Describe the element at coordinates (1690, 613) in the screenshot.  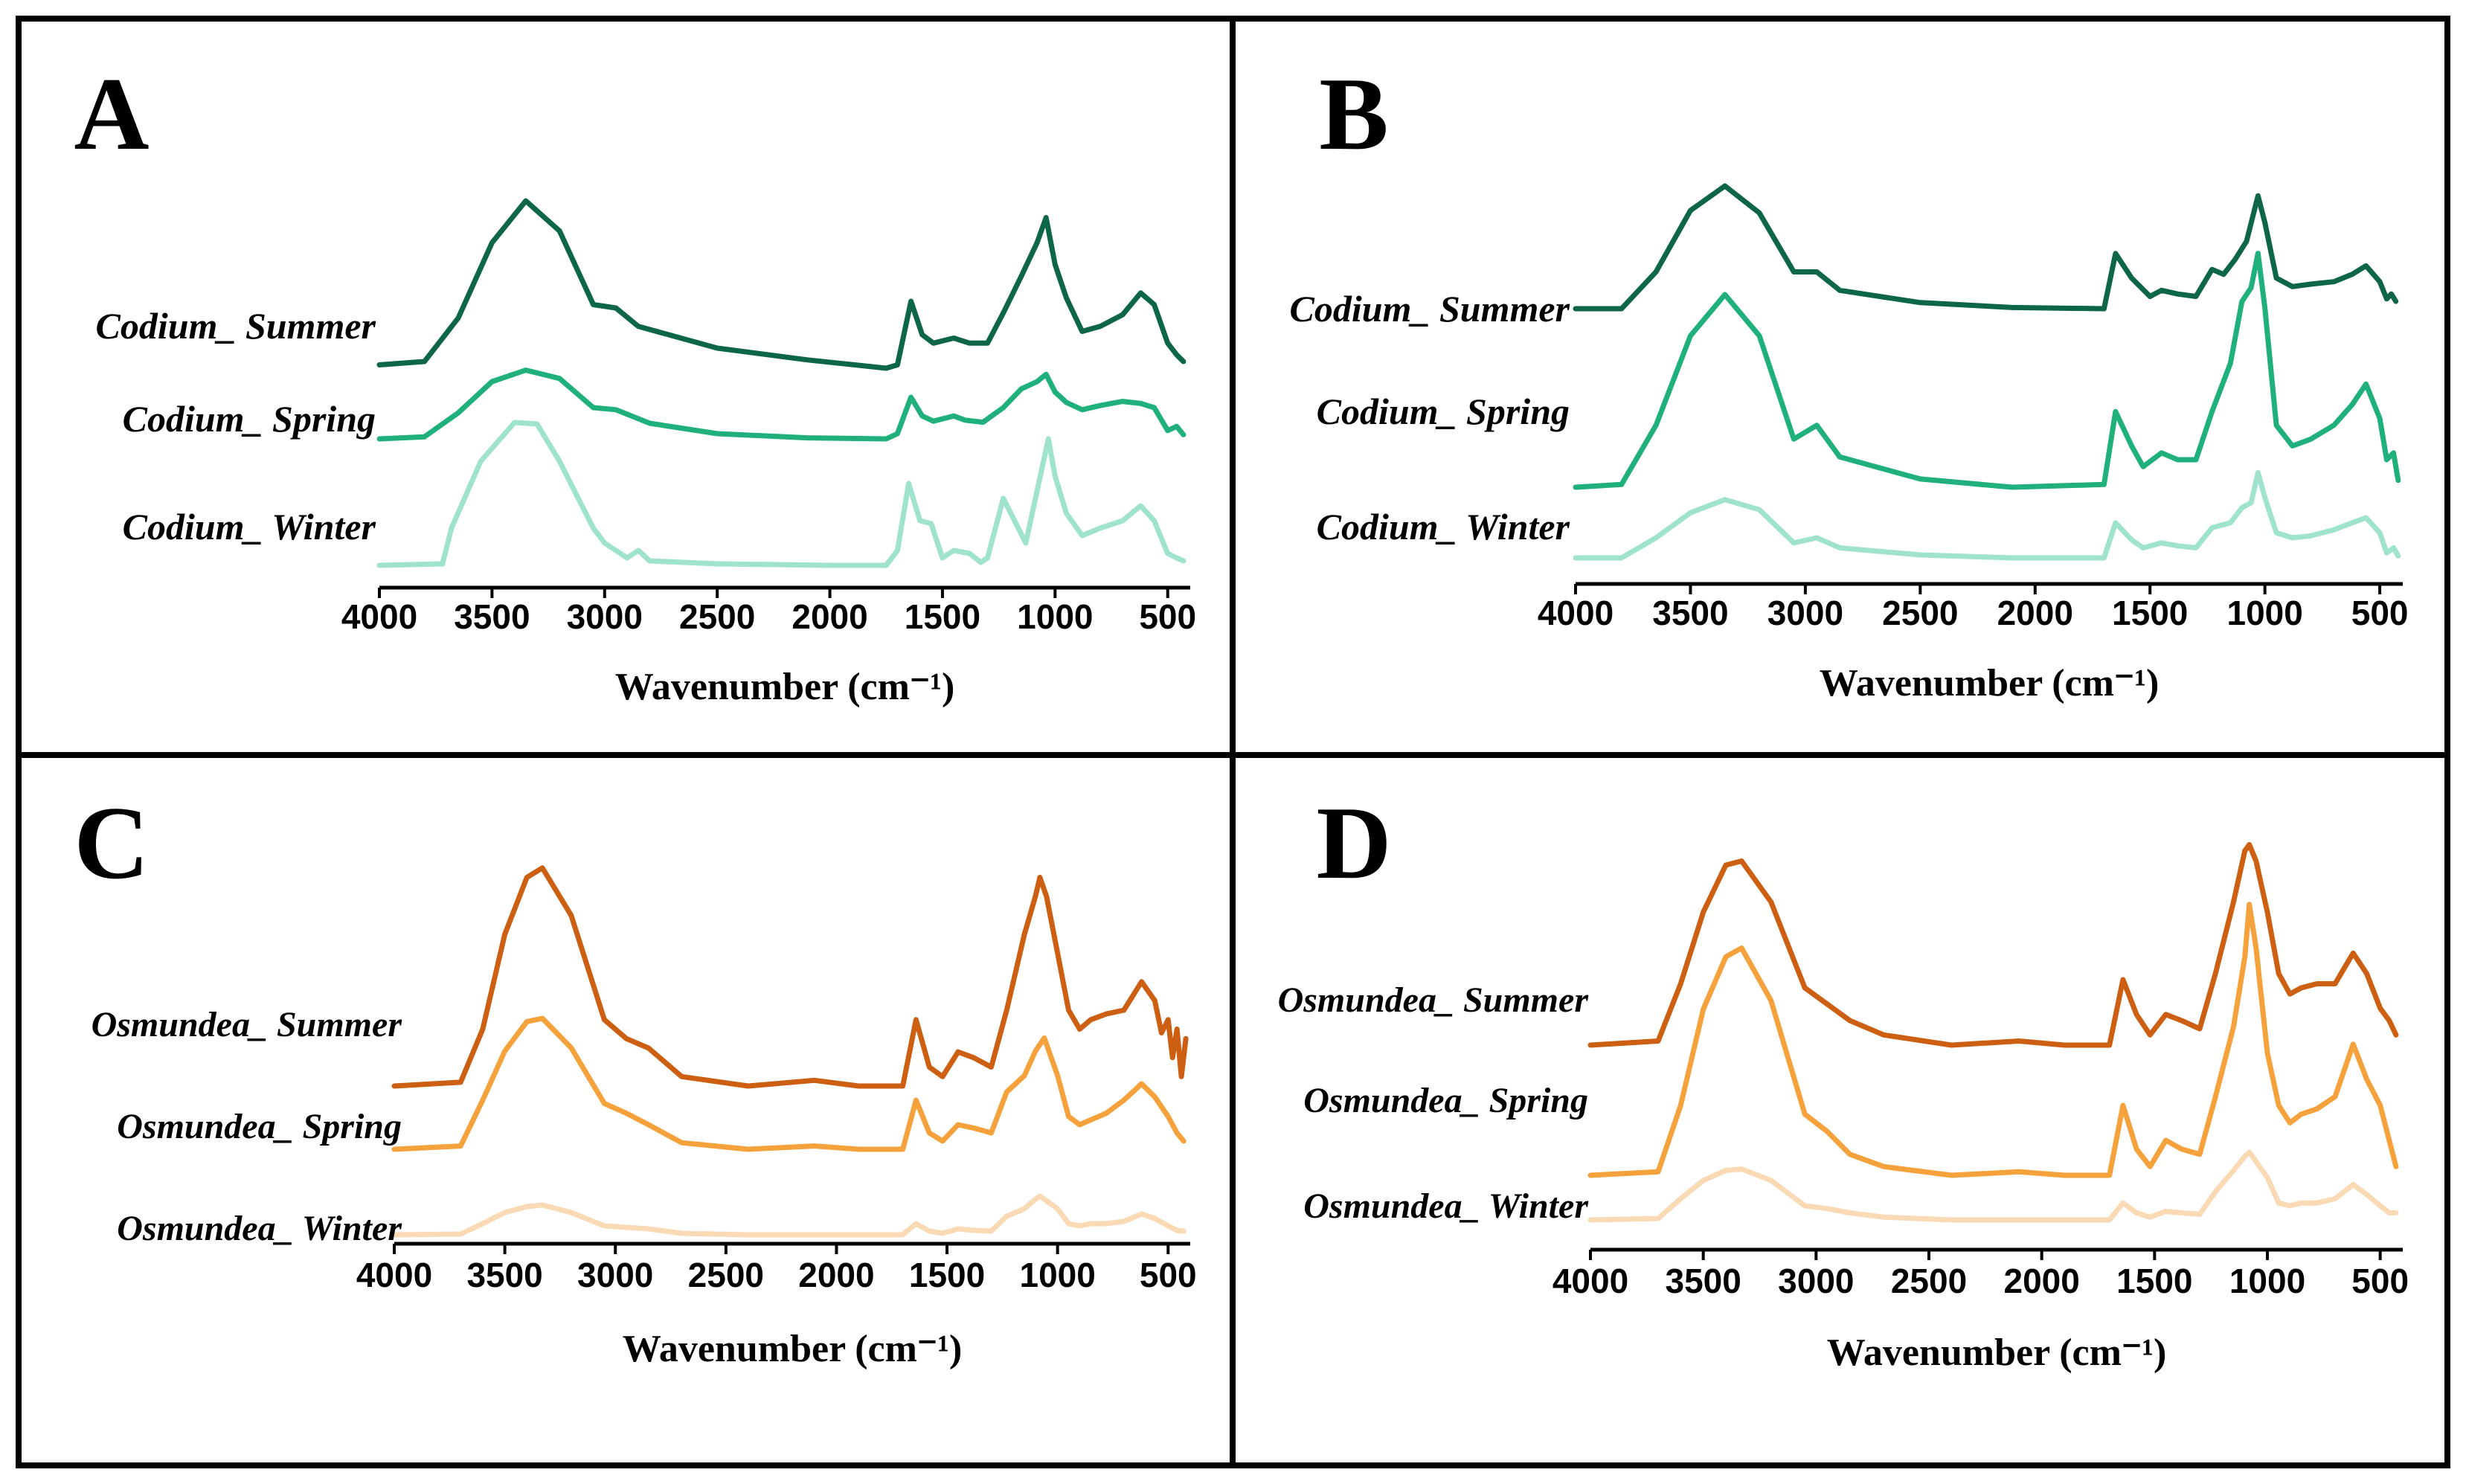
I see `panel-b-x-tick-label-3500: 3500` at that location.